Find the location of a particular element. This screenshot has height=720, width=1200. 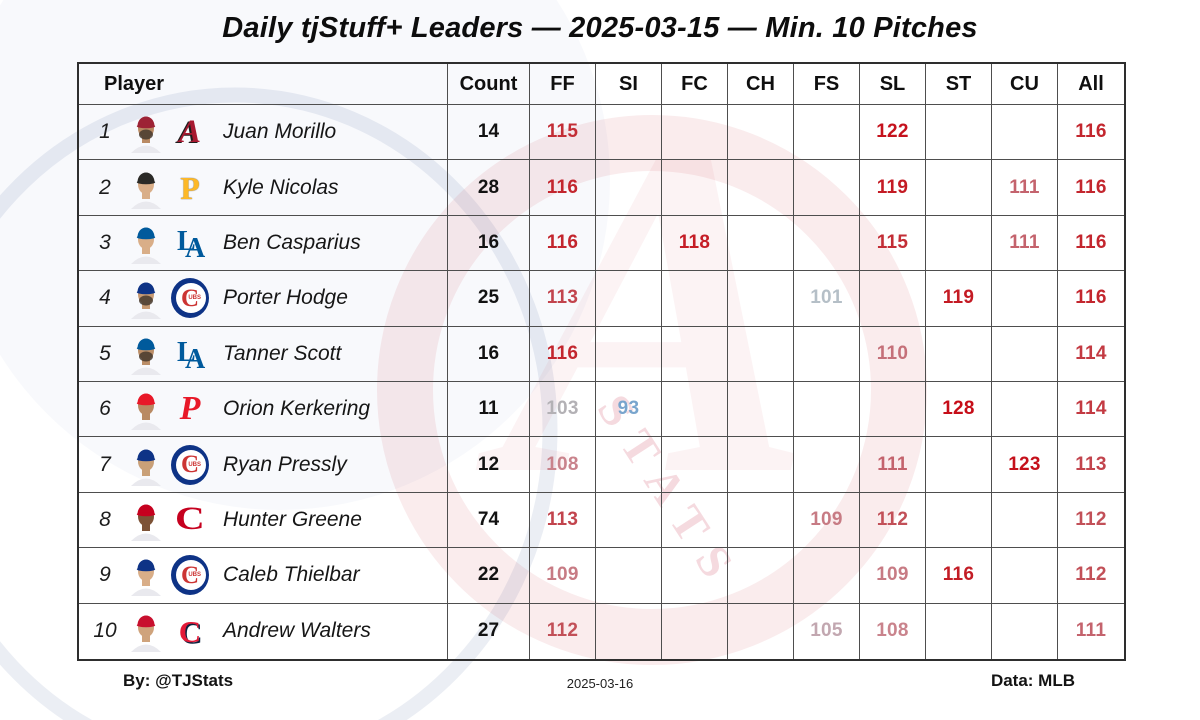

rank-label: 7 is located at coordinates (105, 464).